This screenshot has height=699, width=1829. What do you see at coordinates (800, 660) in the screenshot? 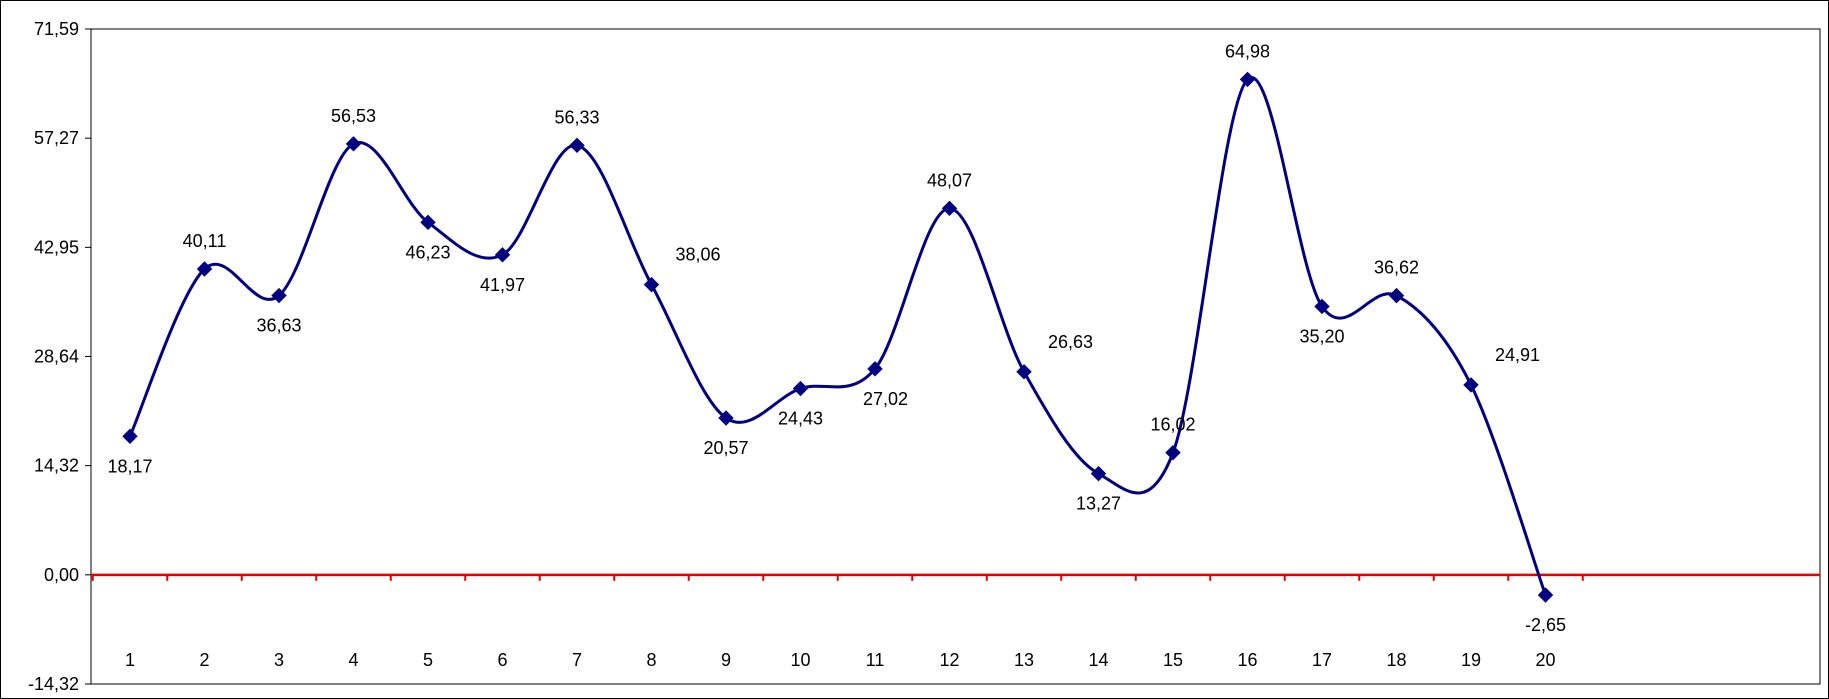
I see `x-tick-label: 10` at bounding box center [800, 660].